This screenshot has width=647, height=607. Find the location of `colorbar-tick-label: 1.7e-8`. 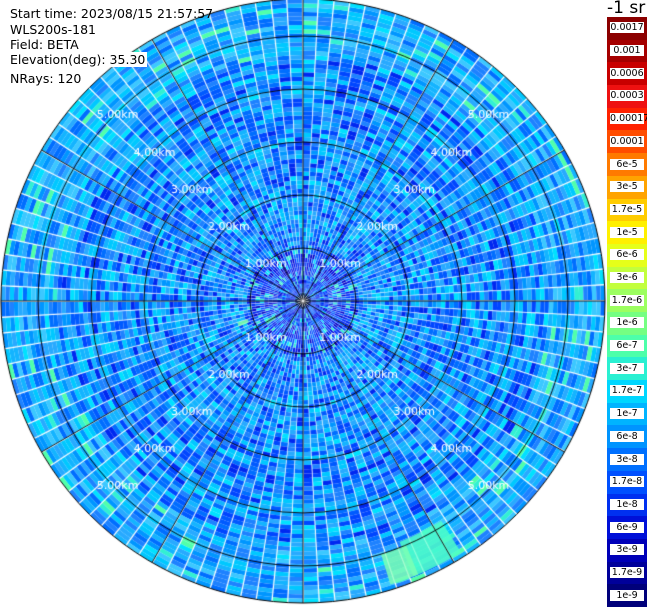

colorbar-tick-label: 1.7e-8 is located at coordinates (627, 482).